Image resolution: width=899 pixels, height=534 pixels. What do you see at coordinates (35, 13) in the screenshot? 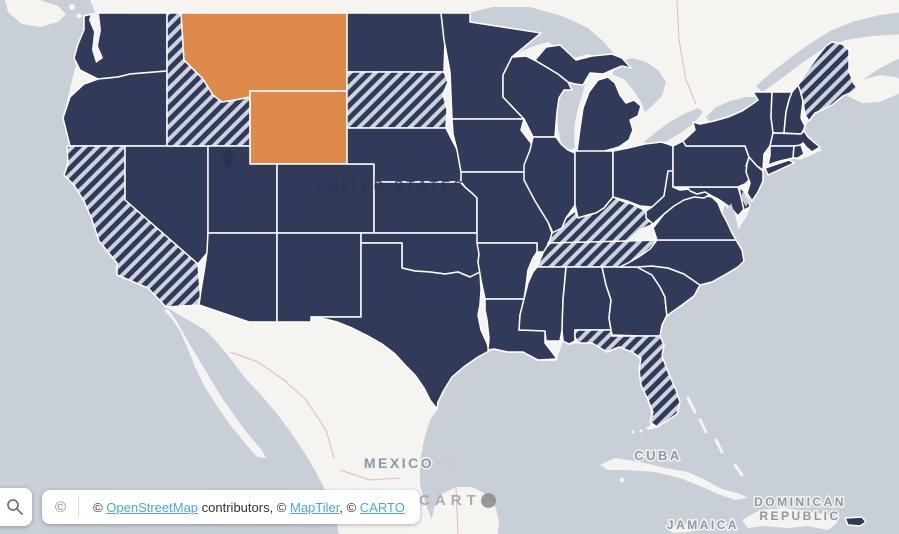
I see `vancouver-island` at bounding box center [35, 13].